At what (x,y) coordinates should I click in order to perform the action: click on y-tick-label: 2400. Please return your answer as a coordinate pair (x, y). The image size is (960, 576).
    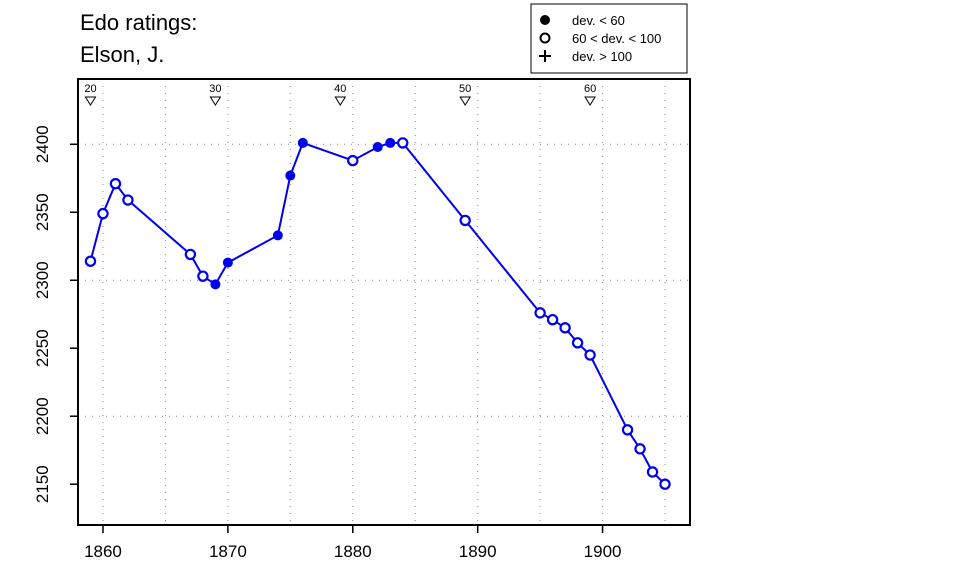
    Looking at the image, I should click on (42, 144).